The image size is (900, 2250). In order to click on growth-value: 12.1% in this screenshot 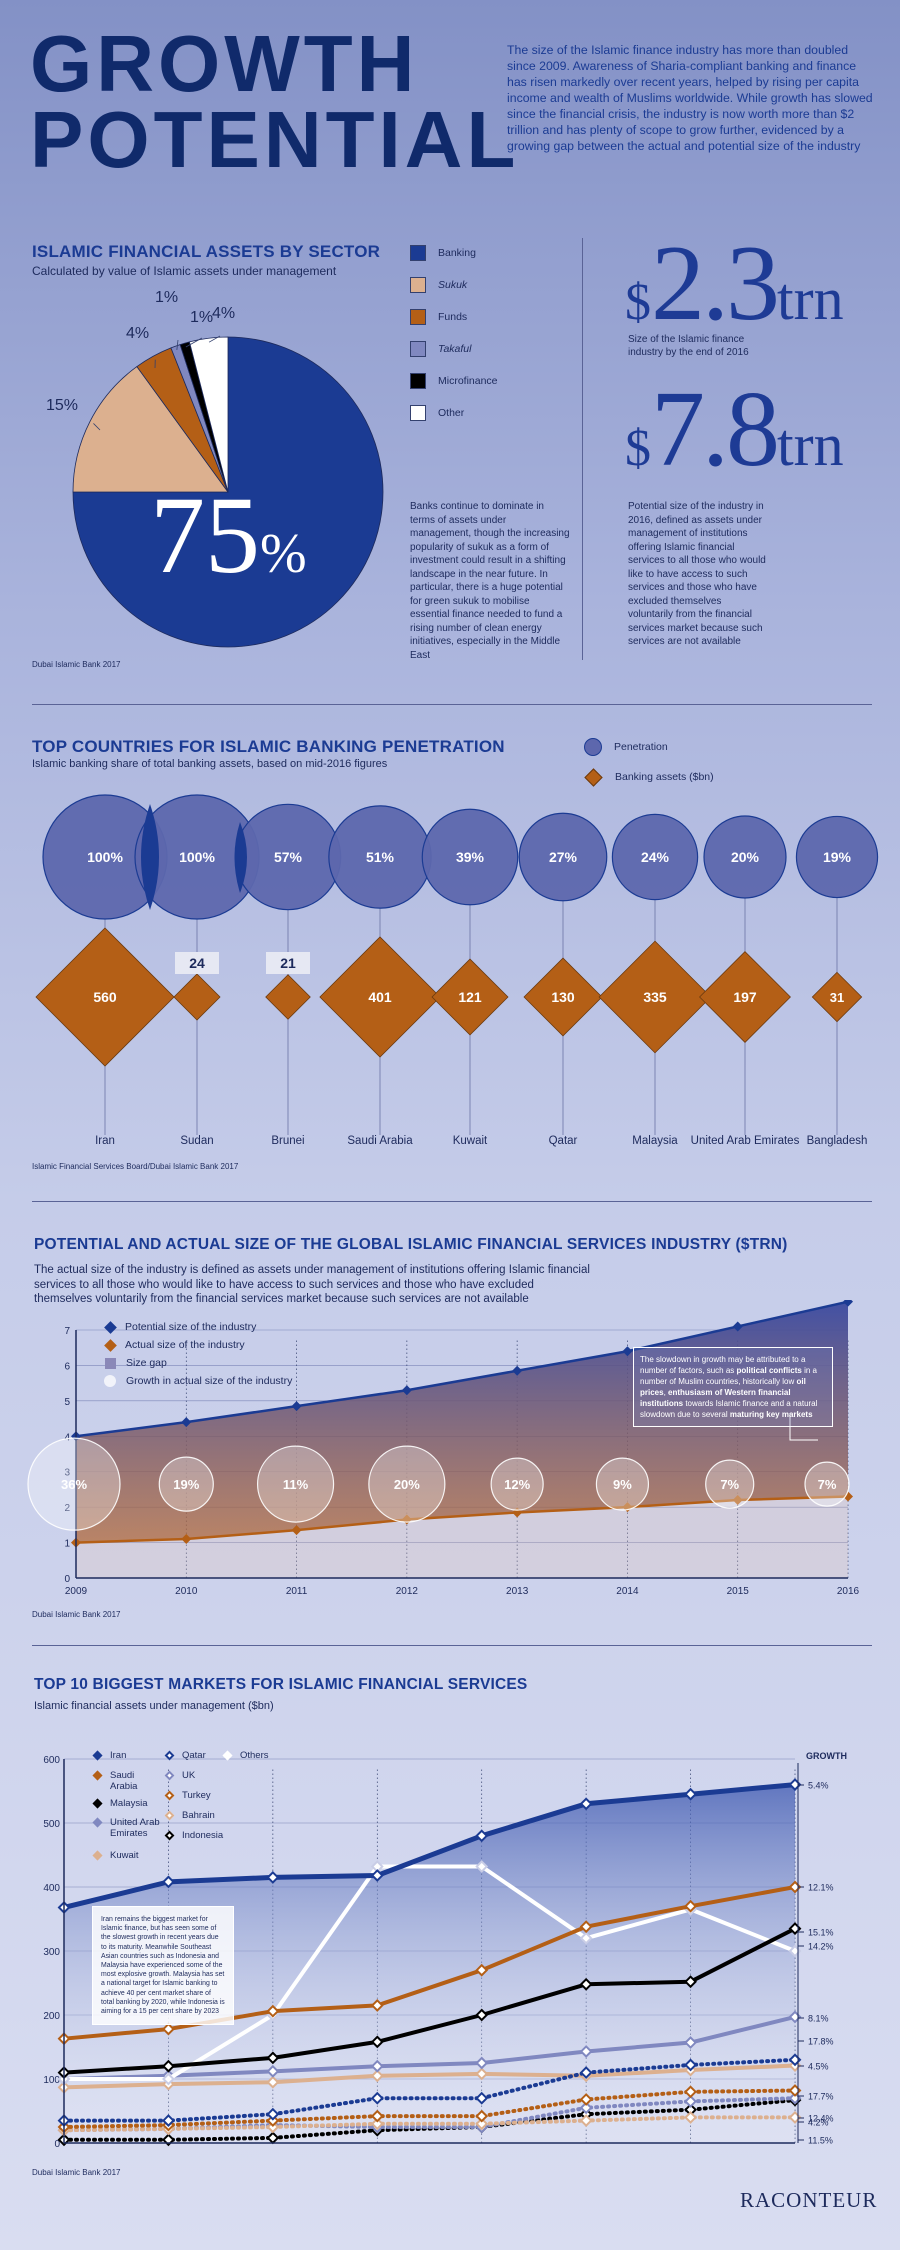, I will do `click(821, 1888)`.